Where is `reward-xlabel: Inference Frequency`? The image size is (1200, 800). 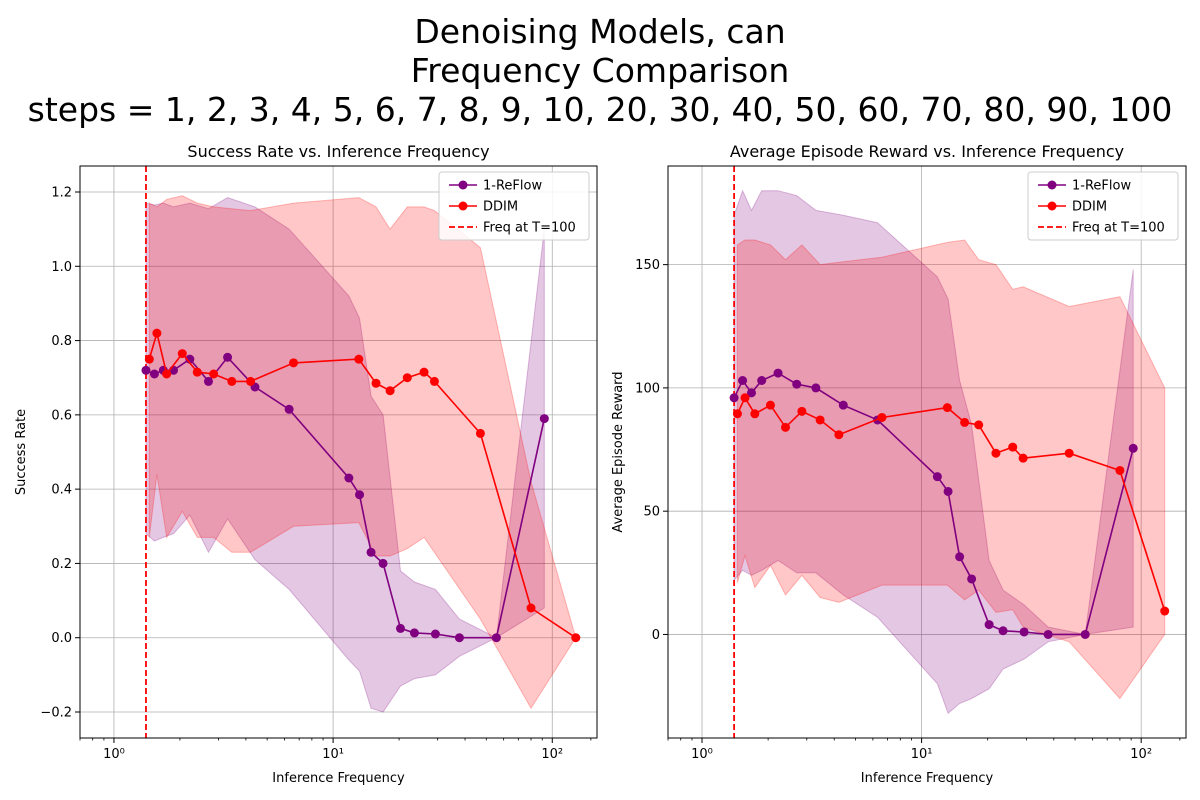
reward-xlabel: Inference Frequency is located at coordinates (927, 778).